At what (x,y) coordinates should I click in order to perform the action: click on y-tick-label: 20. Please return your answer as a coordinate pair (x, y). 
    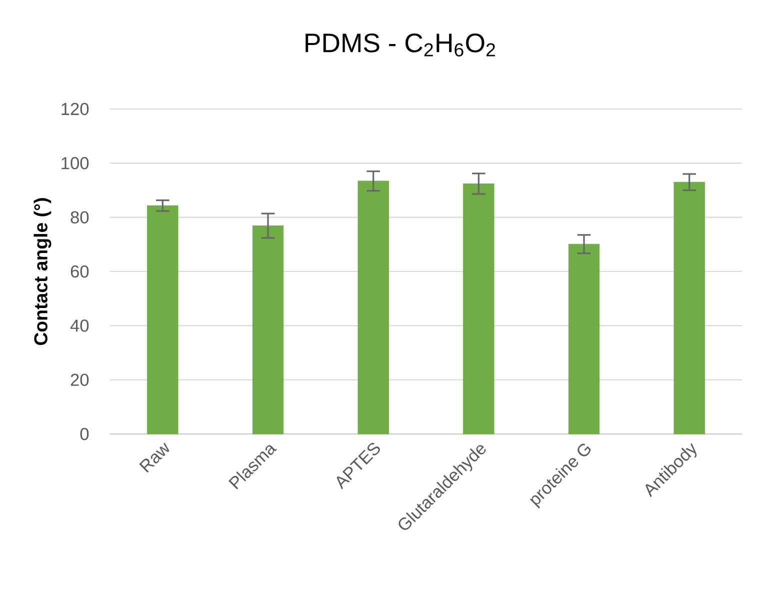
    Looking at the image, I should click on (79, 380).